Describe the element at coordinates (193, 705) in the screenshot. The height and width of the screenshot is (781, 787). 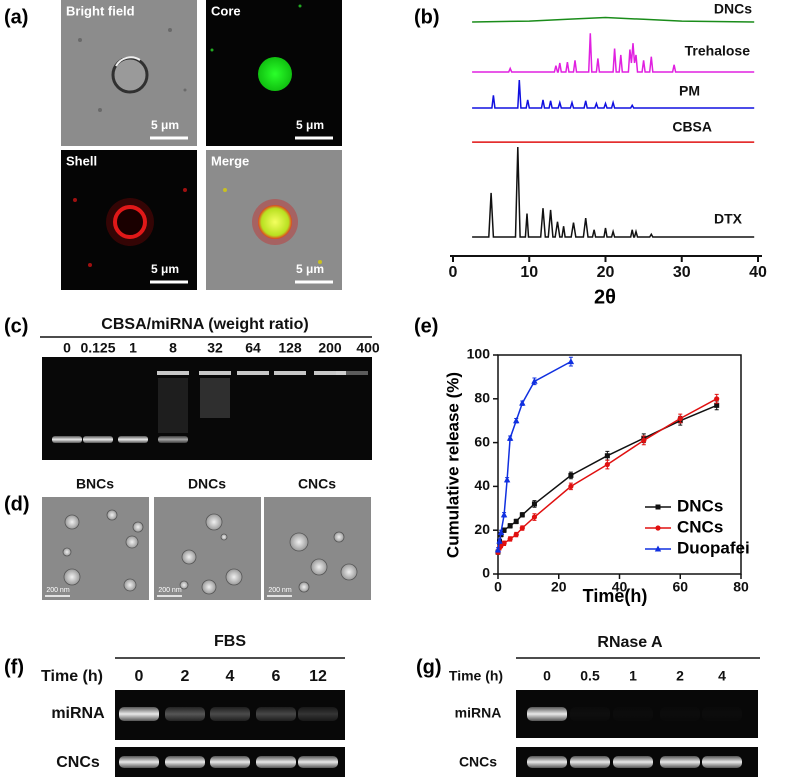
I see `panel-f: FBS Time (h) miRNA CNCs 0 2 4 6 12` at that location.